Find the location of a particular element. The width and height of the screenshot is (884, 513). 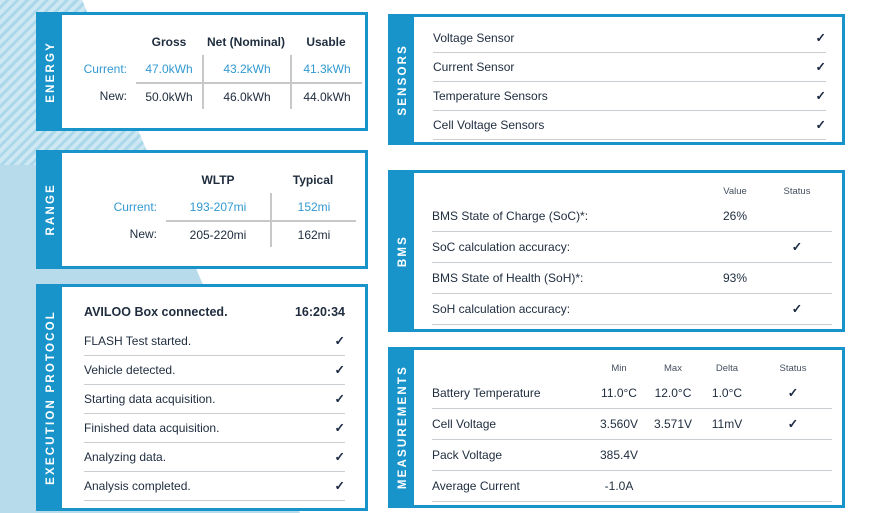

cell-min: 11.0°C is located at coordinates (619, 393).